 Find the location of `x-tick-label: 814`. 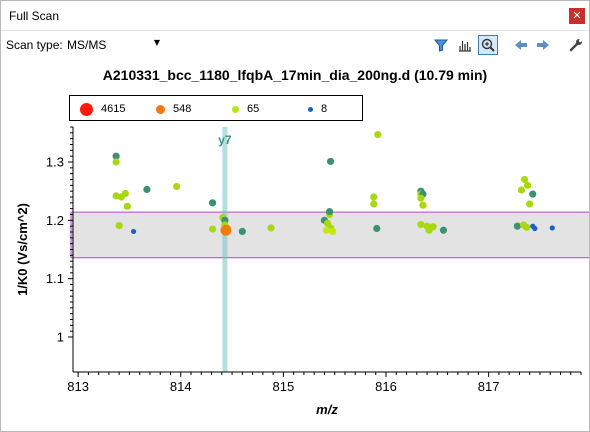

x-tick-label: 814 is located at coordinates (181, 386).